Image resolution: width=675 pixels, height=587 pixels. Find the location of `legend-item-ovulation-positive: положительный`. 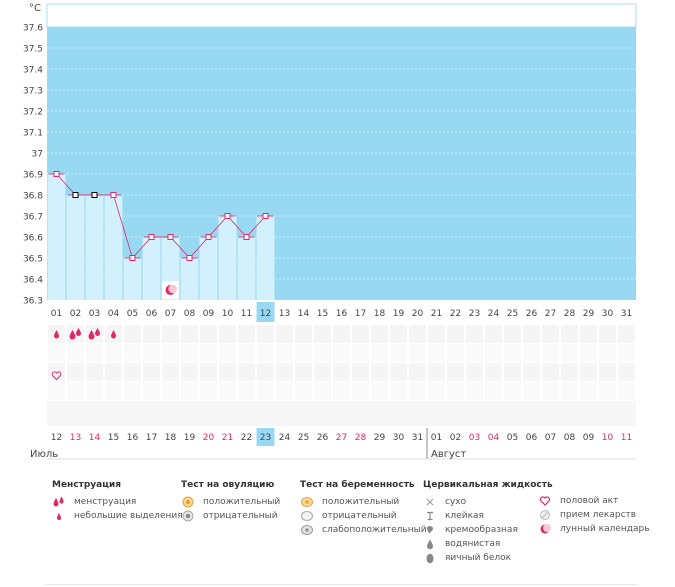

legend-item-ovulation-positive: положительный is located at coordinates (230, 502).